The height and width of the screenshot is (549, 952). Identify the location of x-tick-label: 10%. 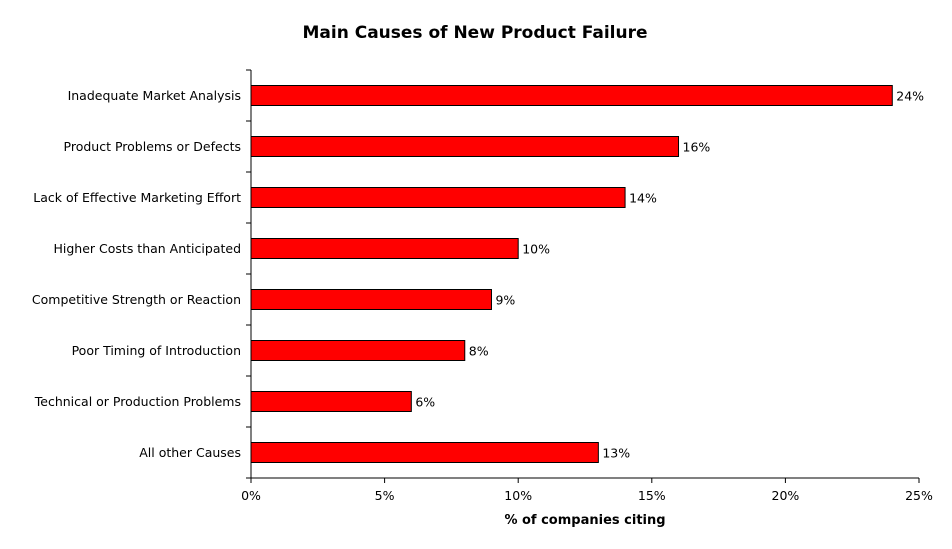
(518, 495).